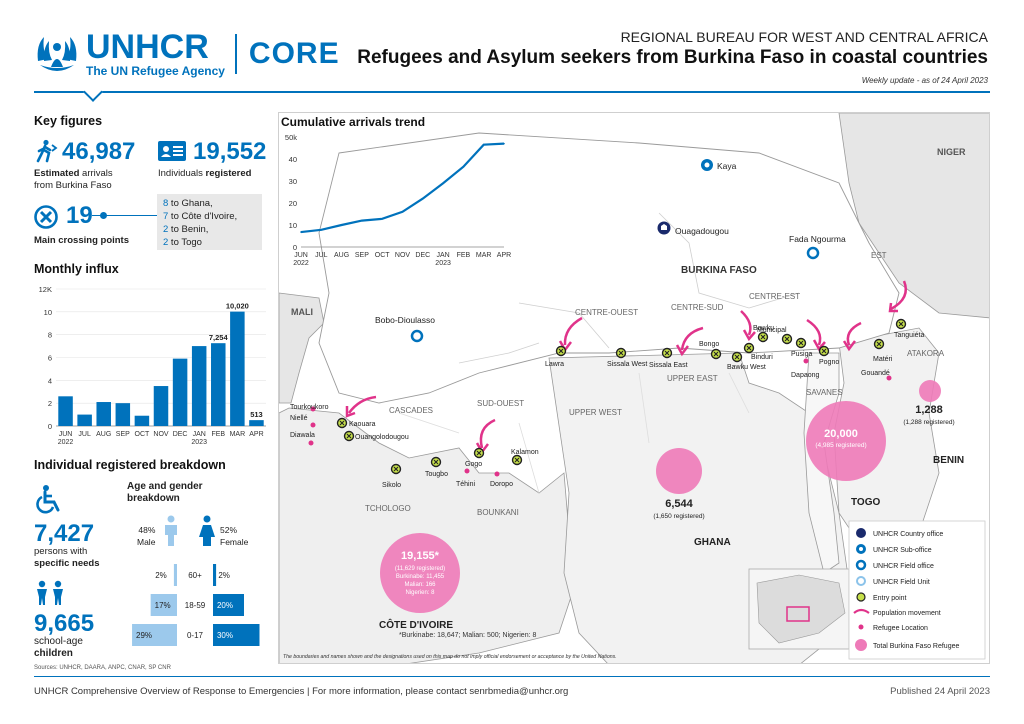 This screenshot has height=724, width=1024. I want to click on crossing-row: 7 to Côte d'Ivoire,, so click(200, 216).